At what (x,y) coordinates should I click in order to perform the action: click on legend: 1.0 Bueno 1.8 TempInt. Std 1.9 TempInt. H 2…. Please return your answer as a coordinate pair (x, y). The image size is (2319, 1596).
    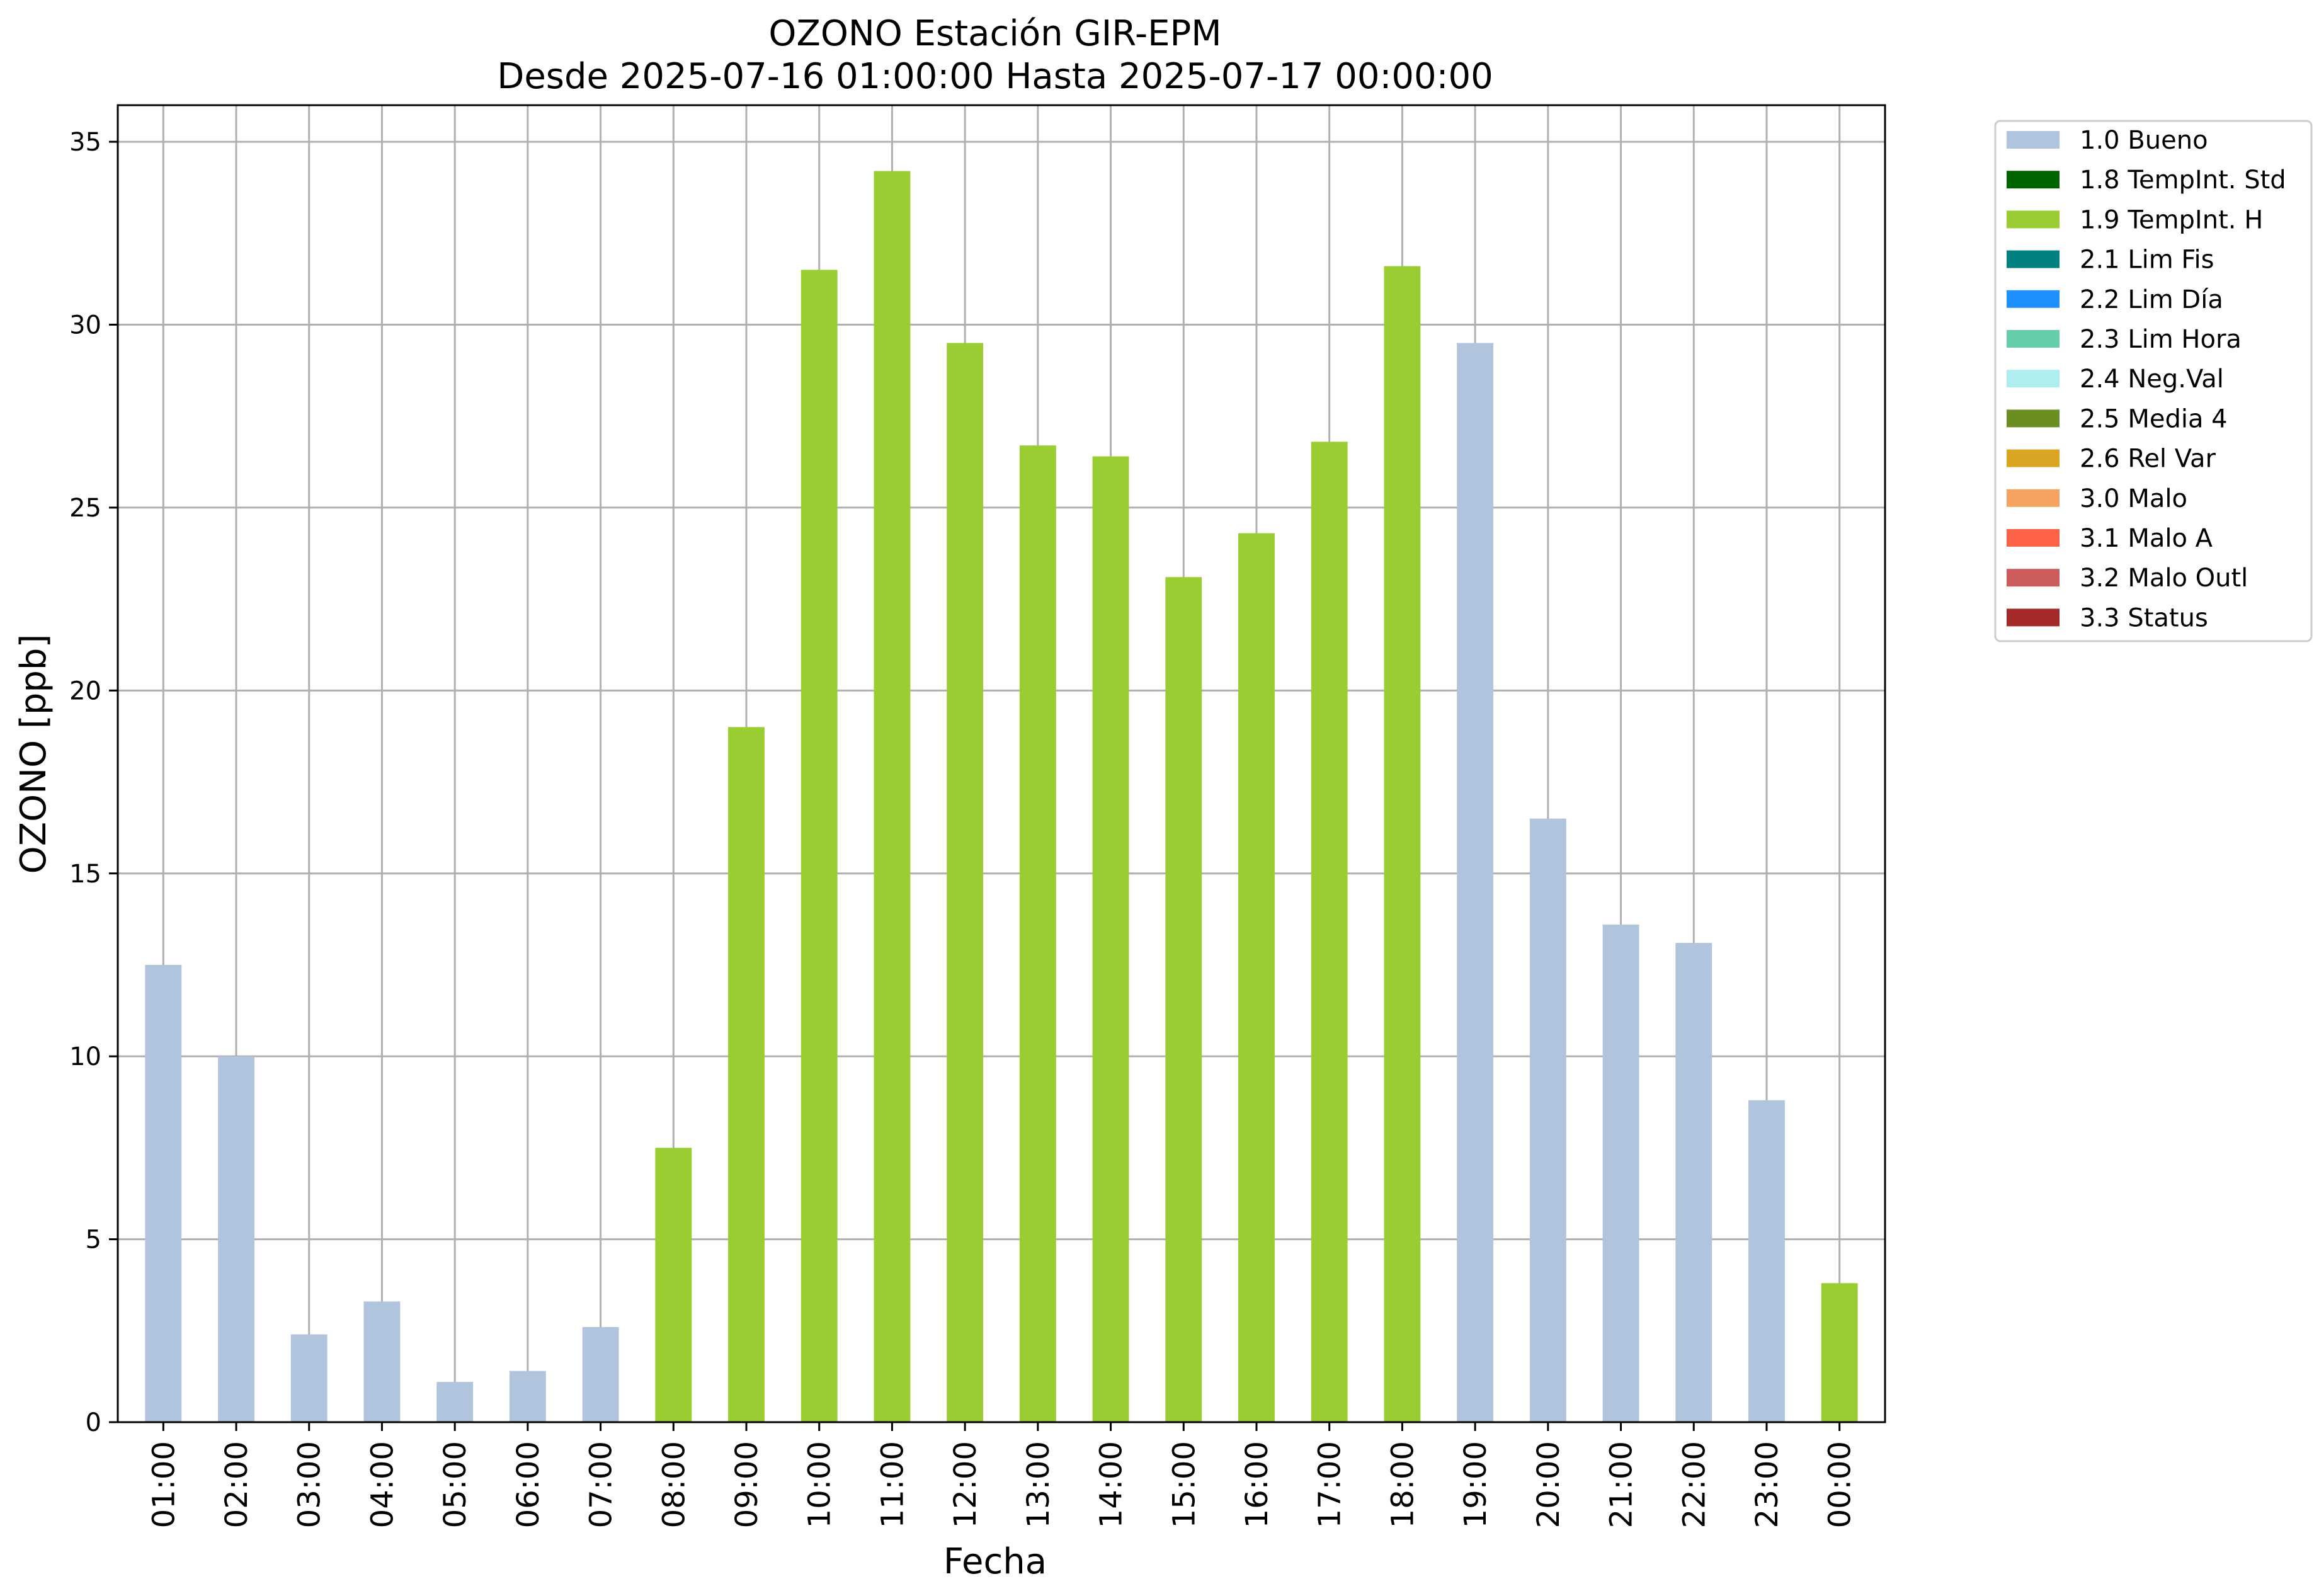
    Looking at the image, I should click on (2153, 381).